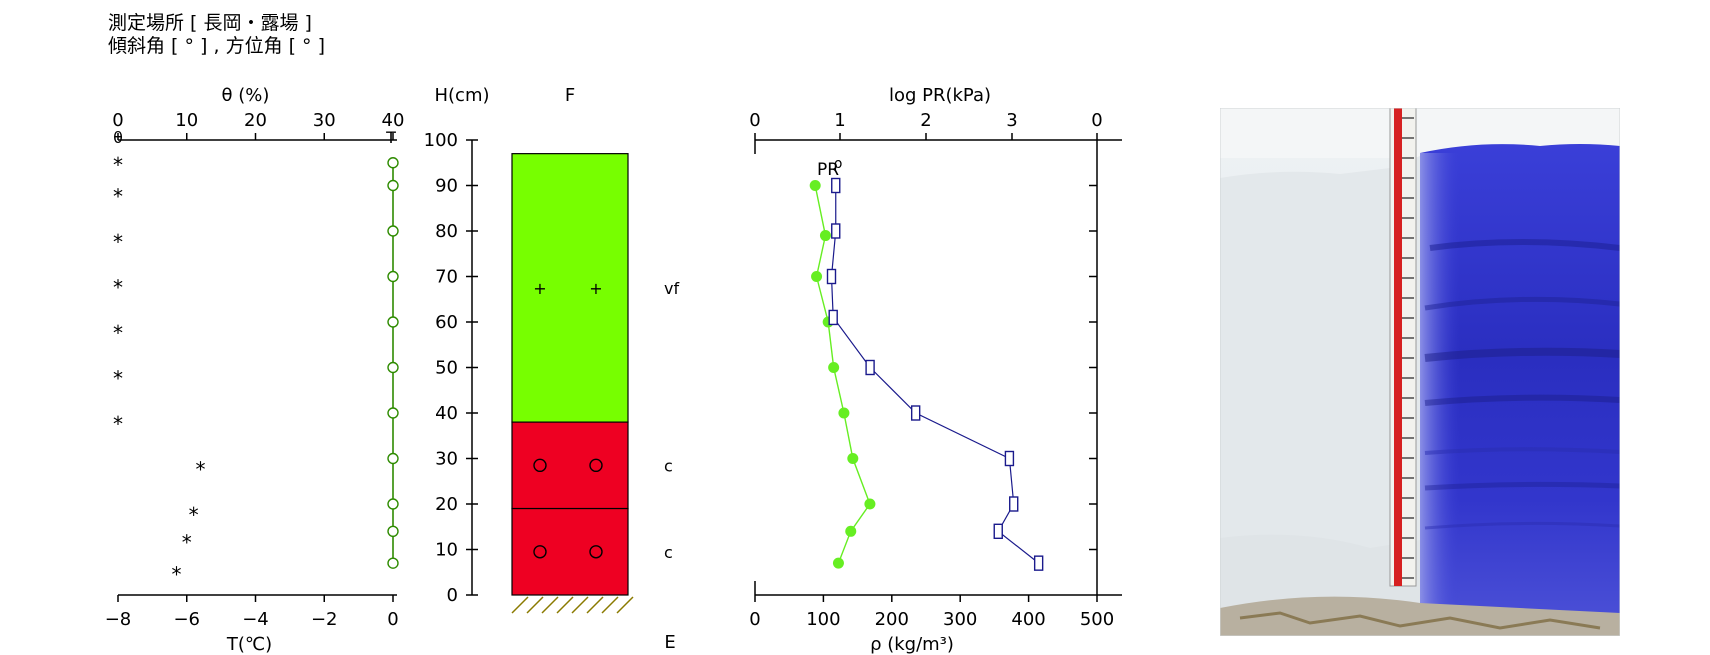  What do you see at coordinates (217, 46) in the screenshot?
I see `angle-line: 傾斜角 [ ° ] , 方位角 [ ° ]` at bounding box center [217, 46].